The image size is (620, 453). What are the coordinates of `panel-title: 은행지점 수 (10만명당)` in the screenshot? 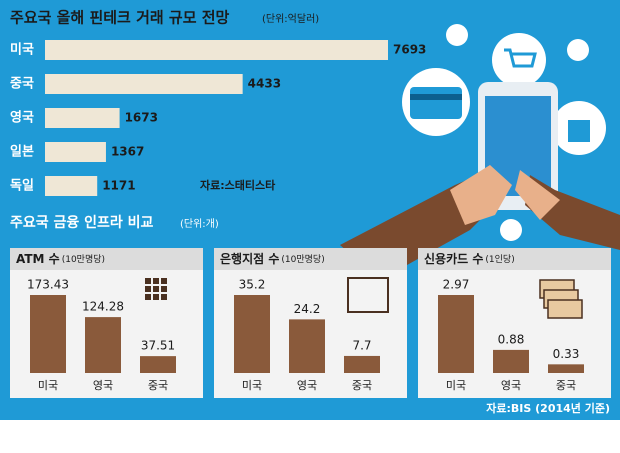 It's located at (272, 258).